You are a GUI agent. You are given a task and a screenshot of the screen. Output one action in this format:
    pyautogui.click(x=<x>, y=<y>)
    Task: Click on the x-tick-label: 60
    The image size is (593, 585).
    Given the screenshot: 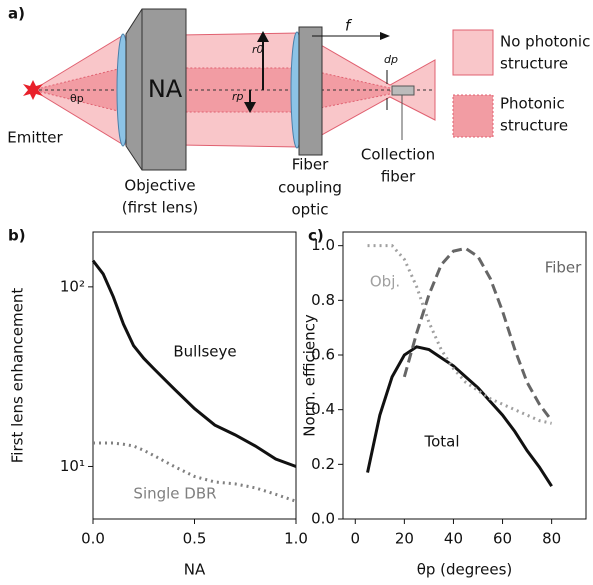 What is the action you would take?
    pyautogui.click(x=502, y=539)
    